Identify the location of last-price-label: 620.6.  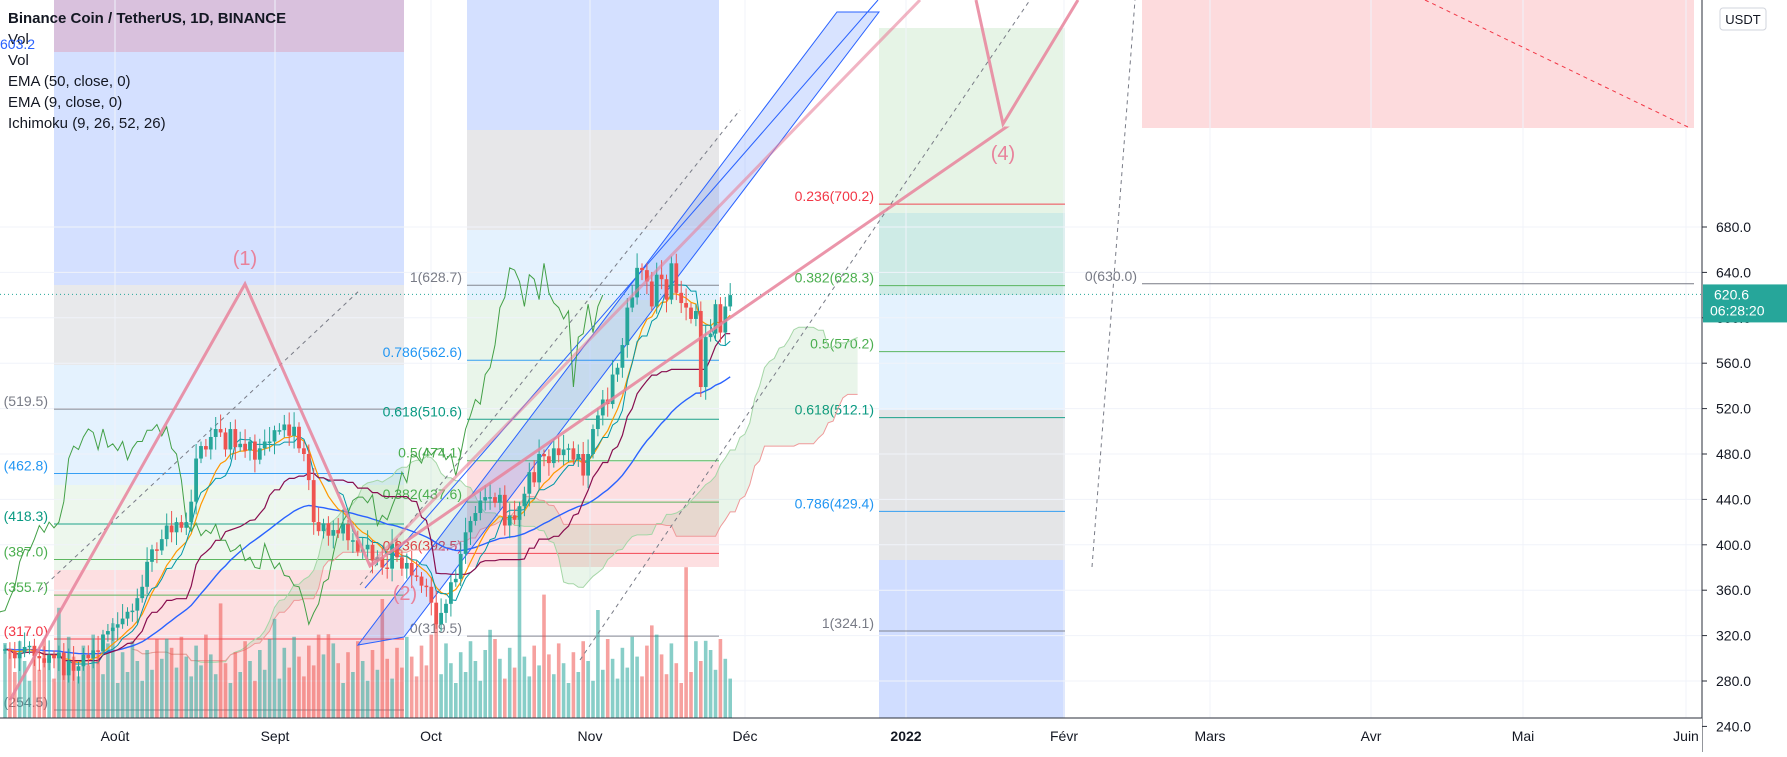
(1731, 294).